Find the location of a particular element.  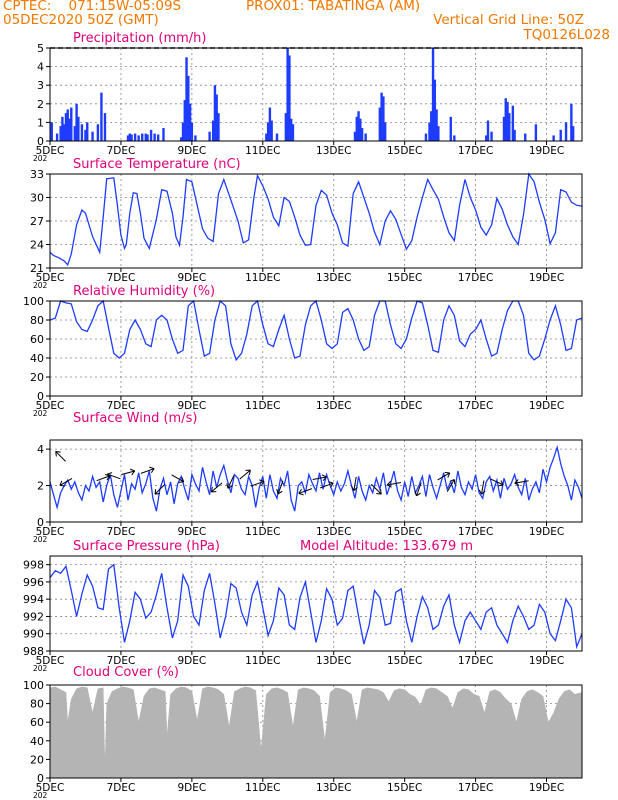

header-model-id: TQ0126L028 is located at coordinates (566, 35).